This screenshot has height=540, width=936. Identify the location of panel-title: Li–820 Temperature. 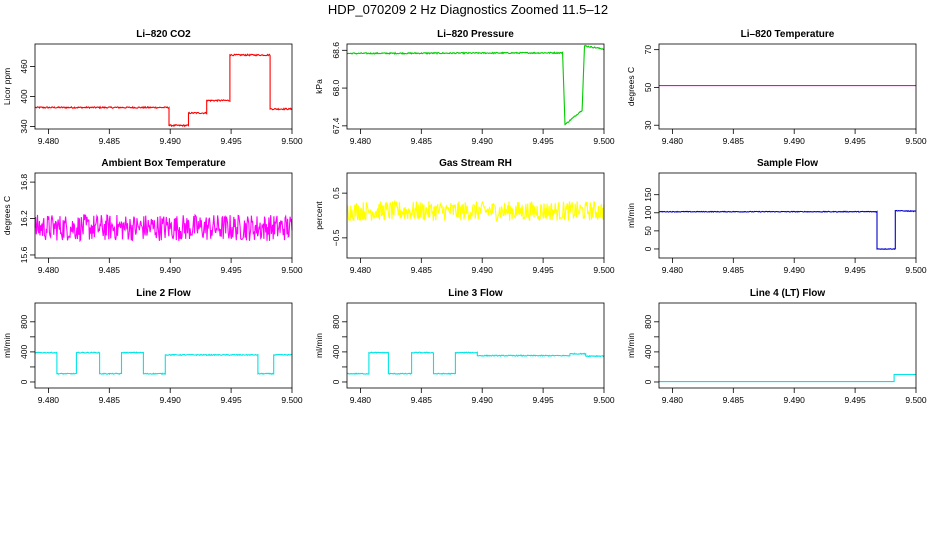
(788, 34).